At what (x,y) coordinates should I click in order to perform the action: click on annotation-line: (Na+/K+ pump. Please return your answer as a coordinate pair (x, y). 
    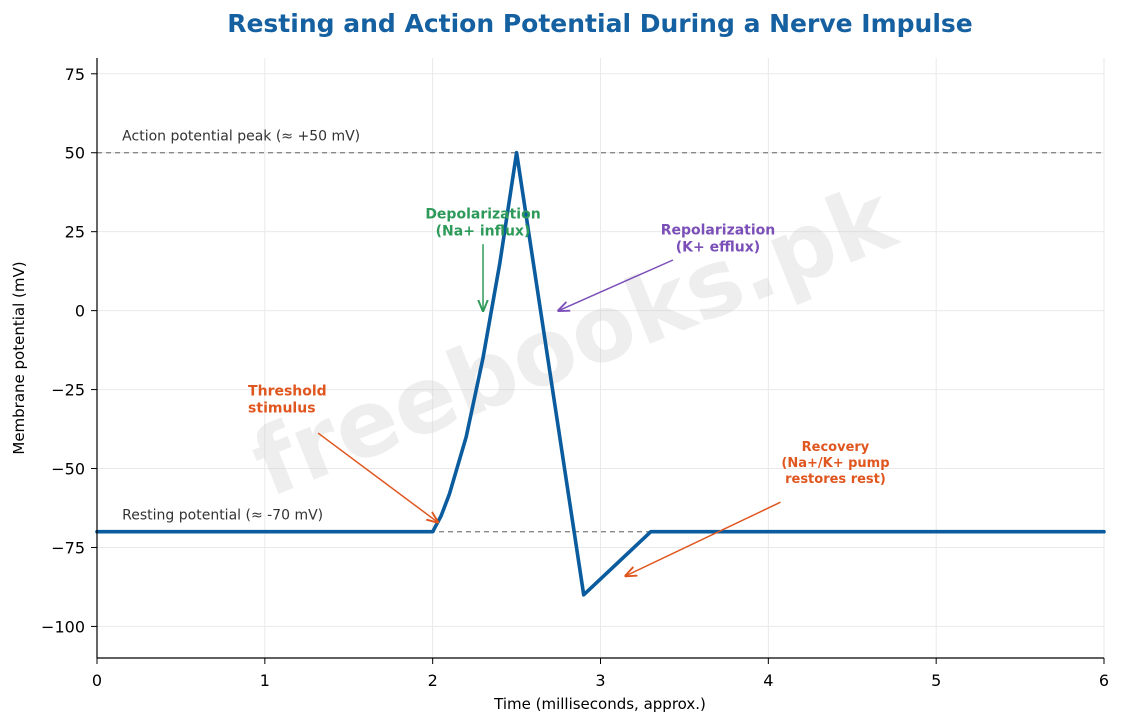
    Looking at the image, I should click on (835, 463).